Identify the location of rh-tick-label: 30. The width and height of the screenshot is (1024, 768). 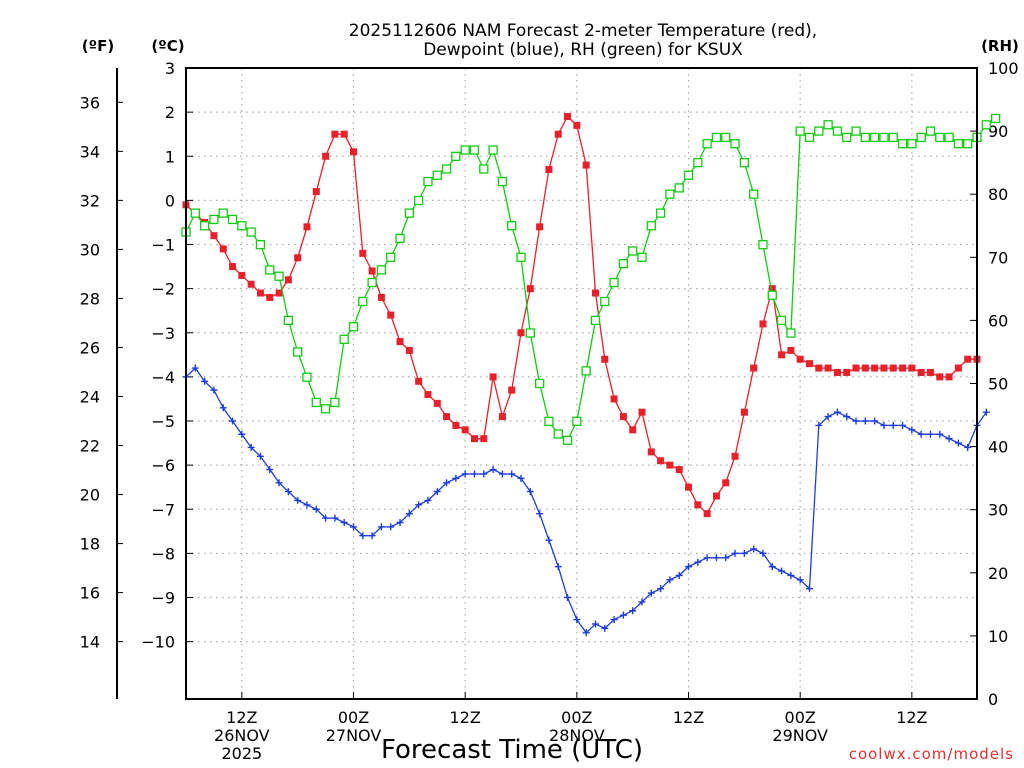
(998, 510).